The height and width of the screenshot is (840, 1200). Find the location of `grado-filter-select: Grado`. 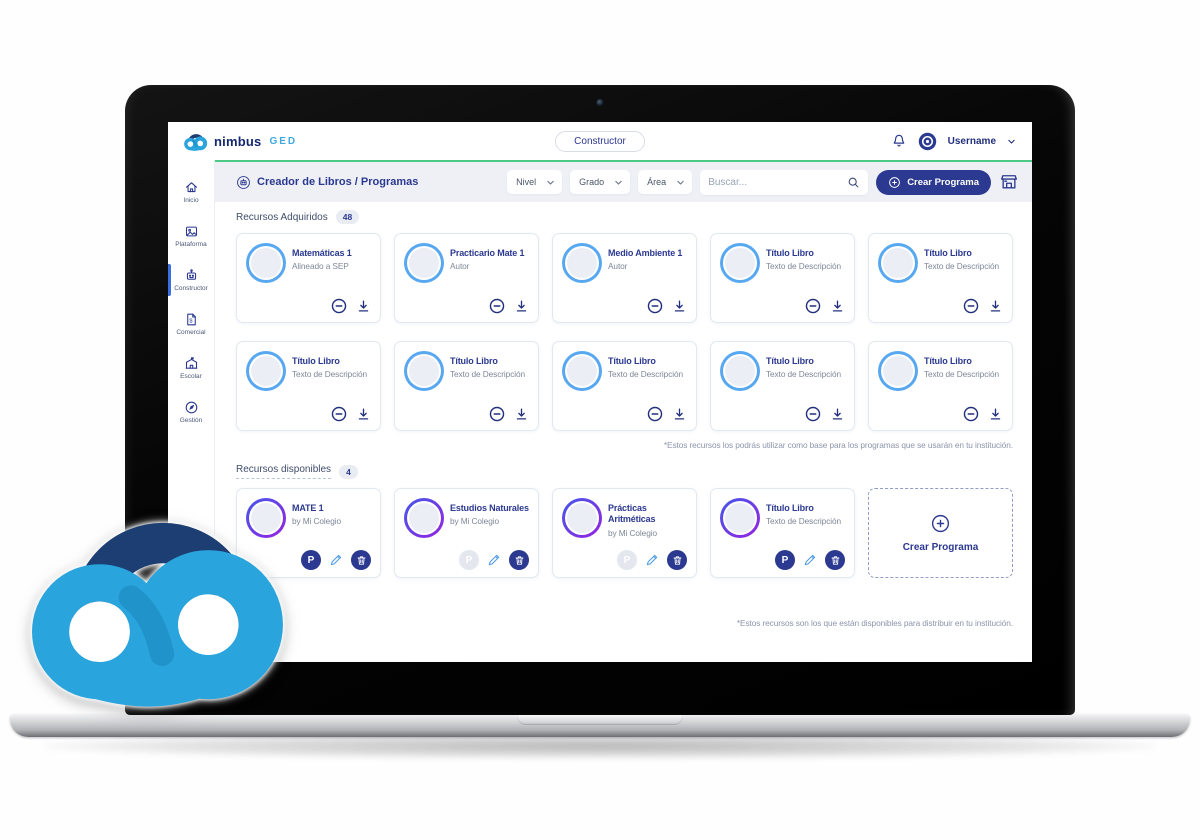

grado-filter-select: Grado is located at coordinates (600, 182).